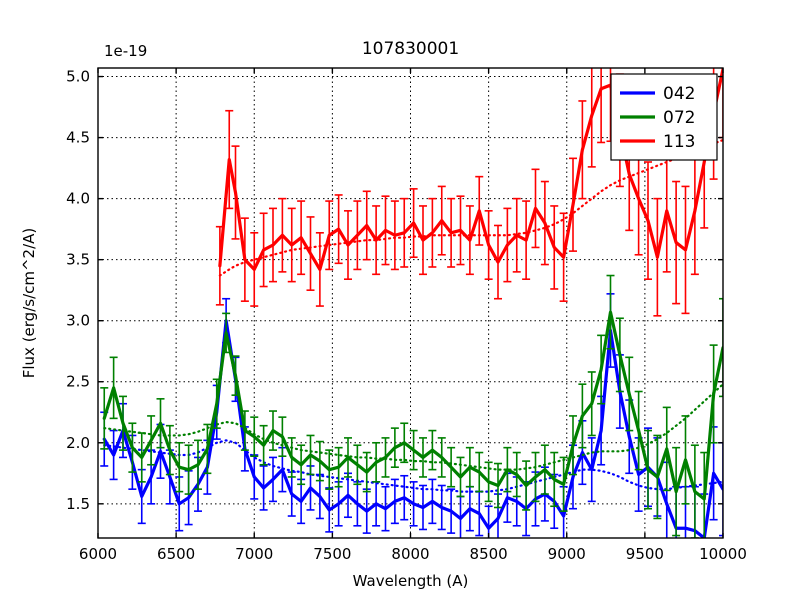  Describe the element at coordinates (254, 554) in the screenshot. I see `x-tick-label: 7000` at that location.